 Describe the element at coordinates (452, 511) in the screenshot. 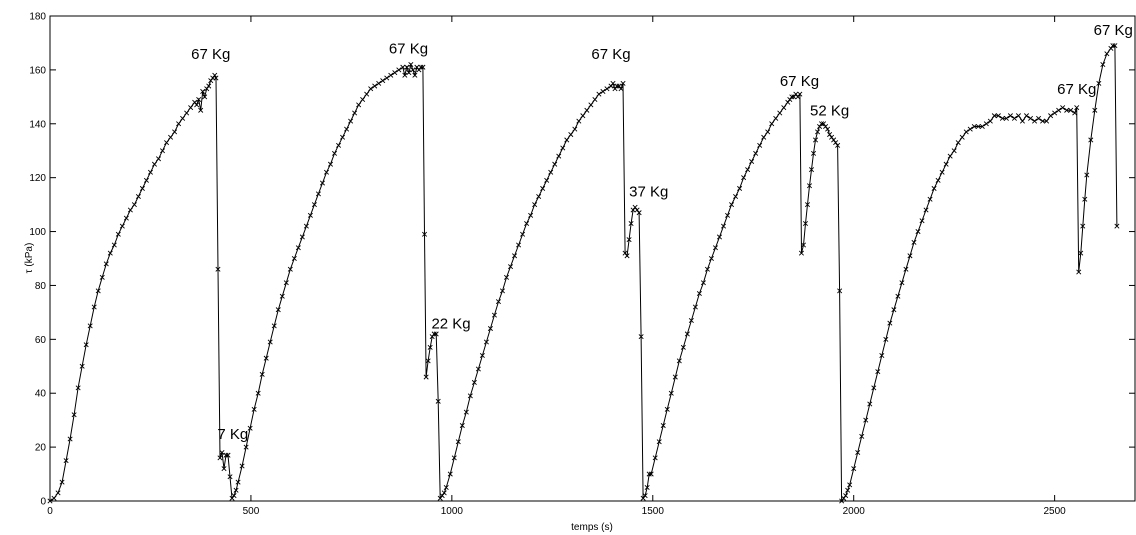

I see `x-tick-label: 1000` at that location.